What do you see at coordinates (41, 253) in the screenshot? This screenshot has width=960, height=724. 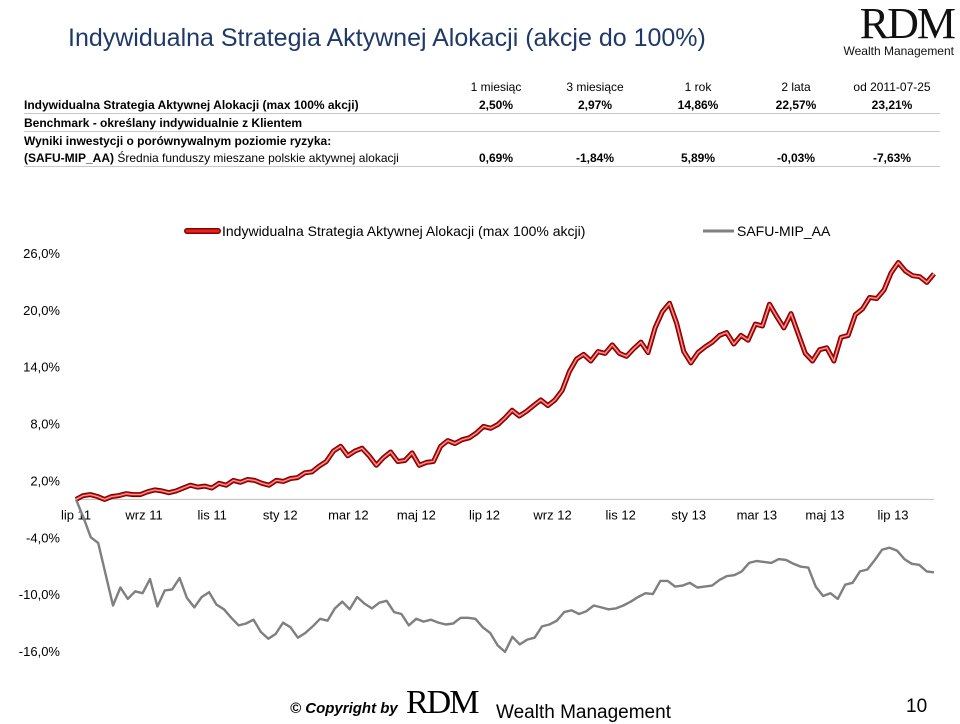 I see `y-tick-label: 26,0%` at bounding box center [41, 253].